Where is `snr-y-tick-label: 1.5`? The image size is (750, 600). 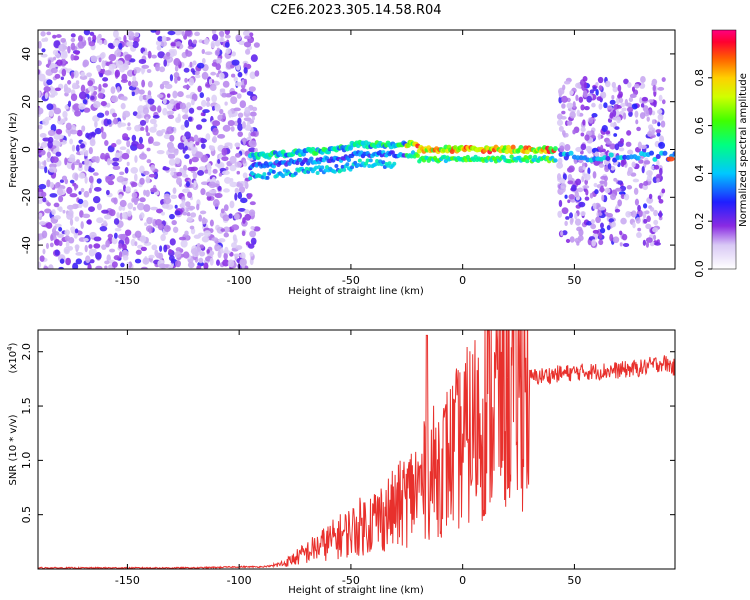
snr-y-tick-label: 1.5 is located at coordinates (26, 406).